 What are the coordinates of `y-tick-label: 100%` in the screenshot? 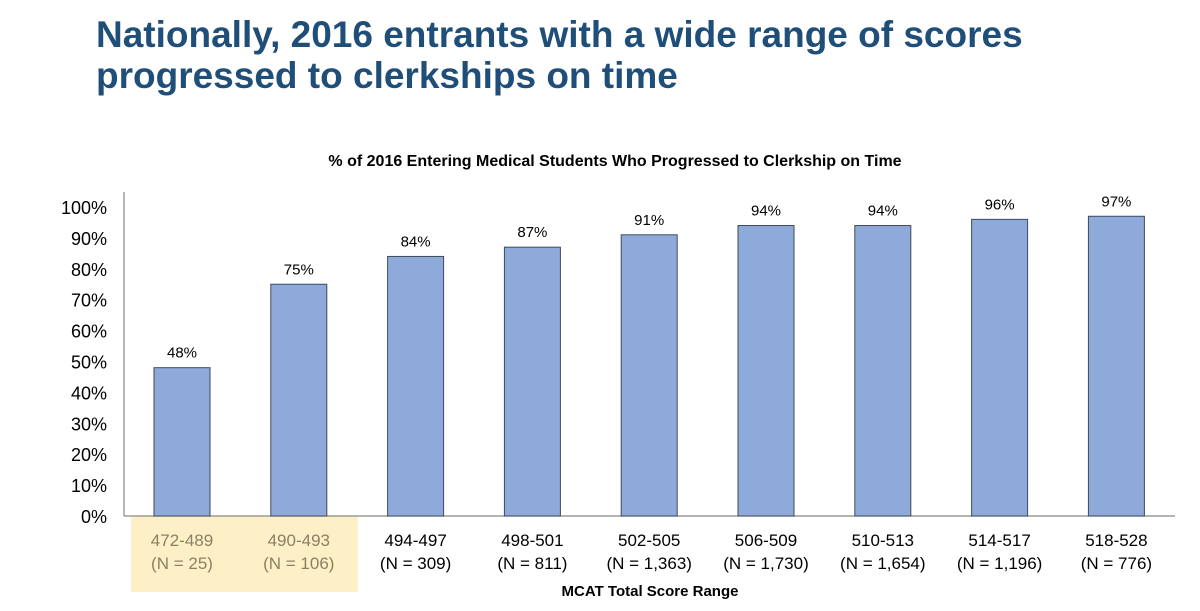 It's located at (84, 208).